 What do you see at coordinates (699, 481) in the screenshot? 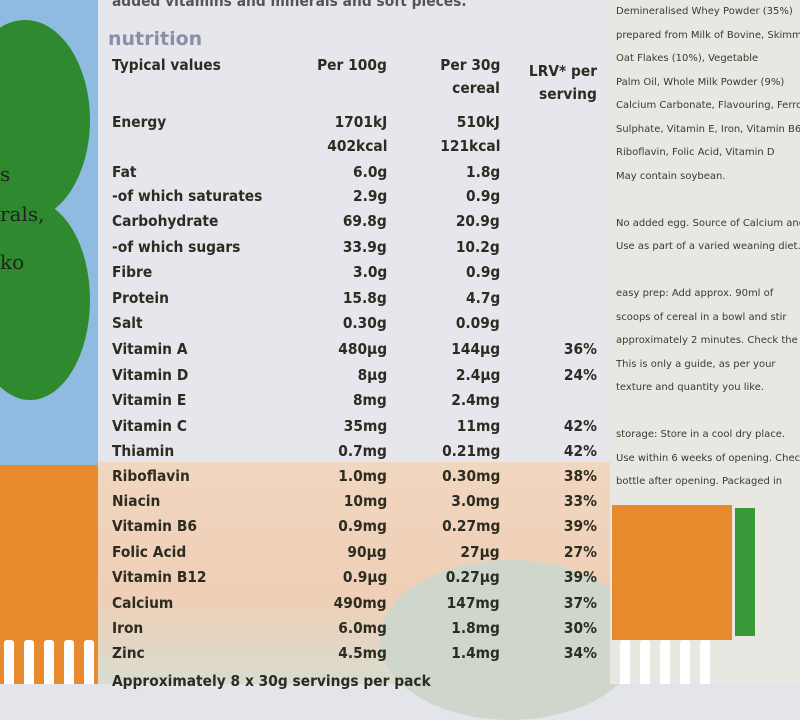
I see `ingredients-line: bottle after opening. Packaged in` at bounding box center [699, 481].